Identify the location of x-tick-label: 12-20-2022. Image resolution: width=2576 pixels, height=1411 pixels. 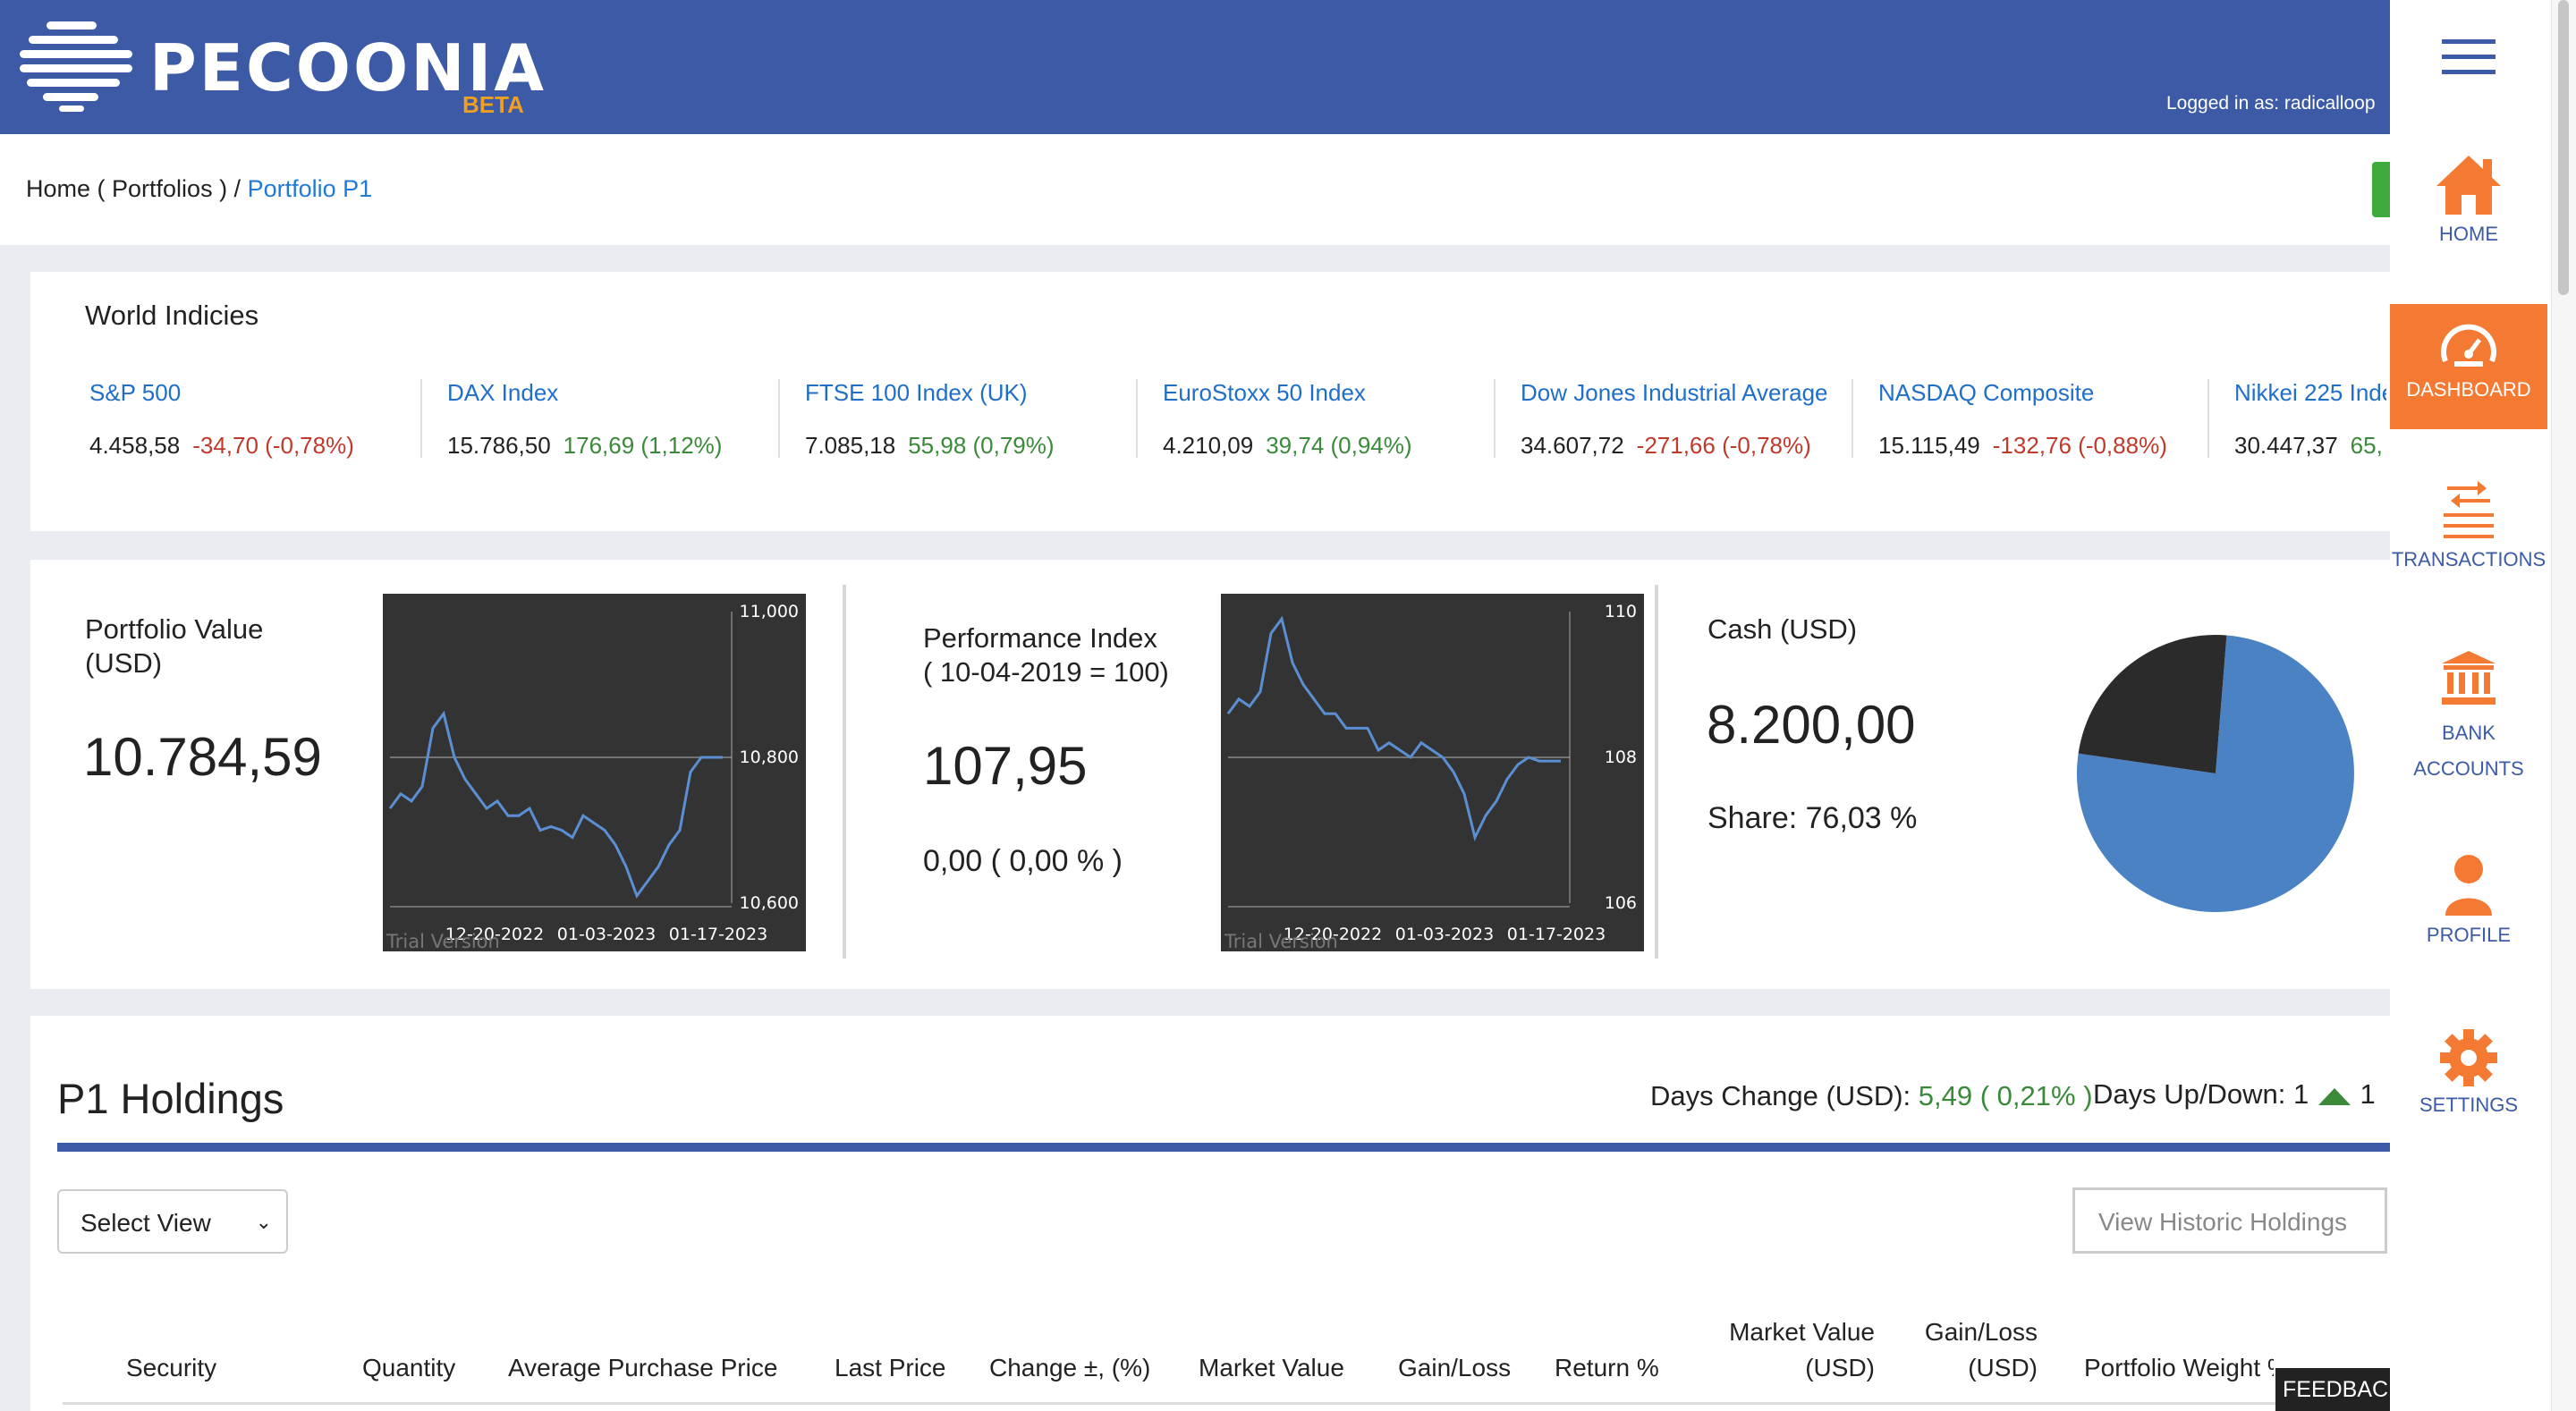
(1333, 934).